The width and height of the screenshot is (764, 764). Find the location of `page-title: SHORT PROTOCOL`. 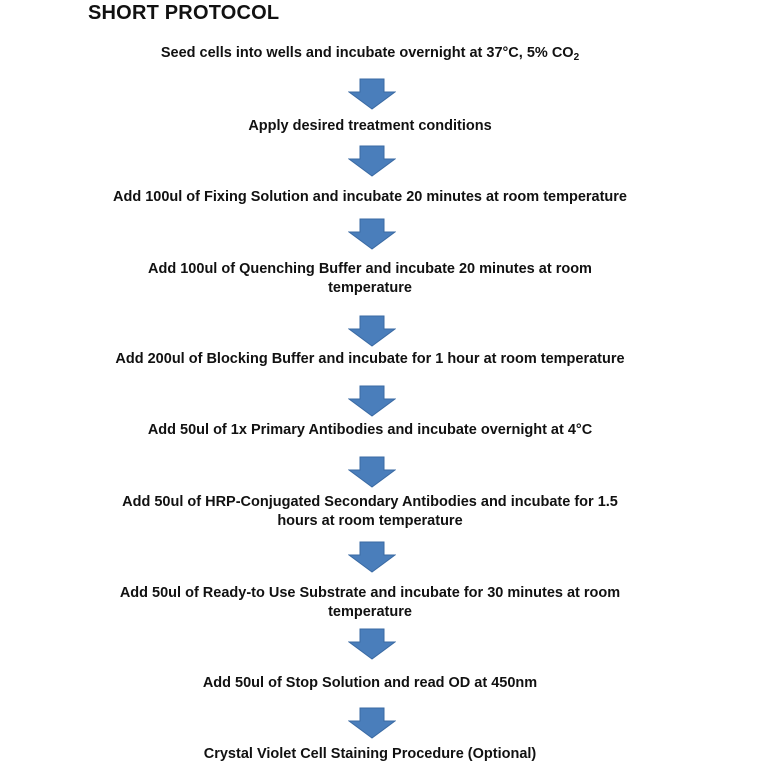

page-title: SHORT PROTOCOL is located at coordinates (184, 13).